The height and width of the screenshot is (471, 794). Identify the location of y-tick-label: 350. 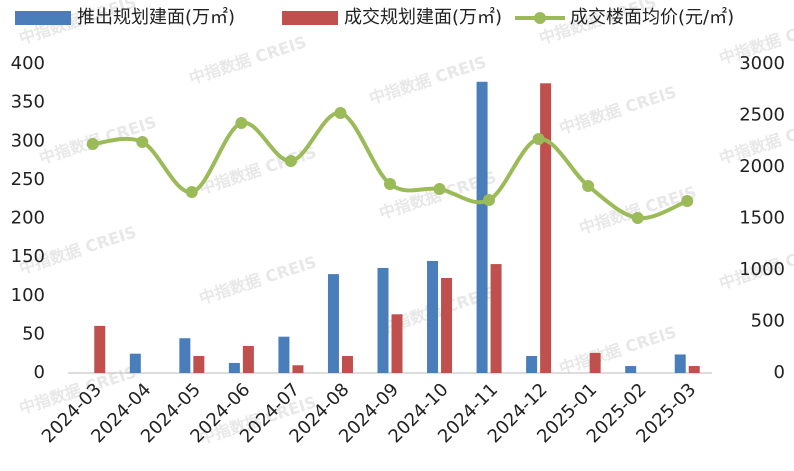
(28, 102).